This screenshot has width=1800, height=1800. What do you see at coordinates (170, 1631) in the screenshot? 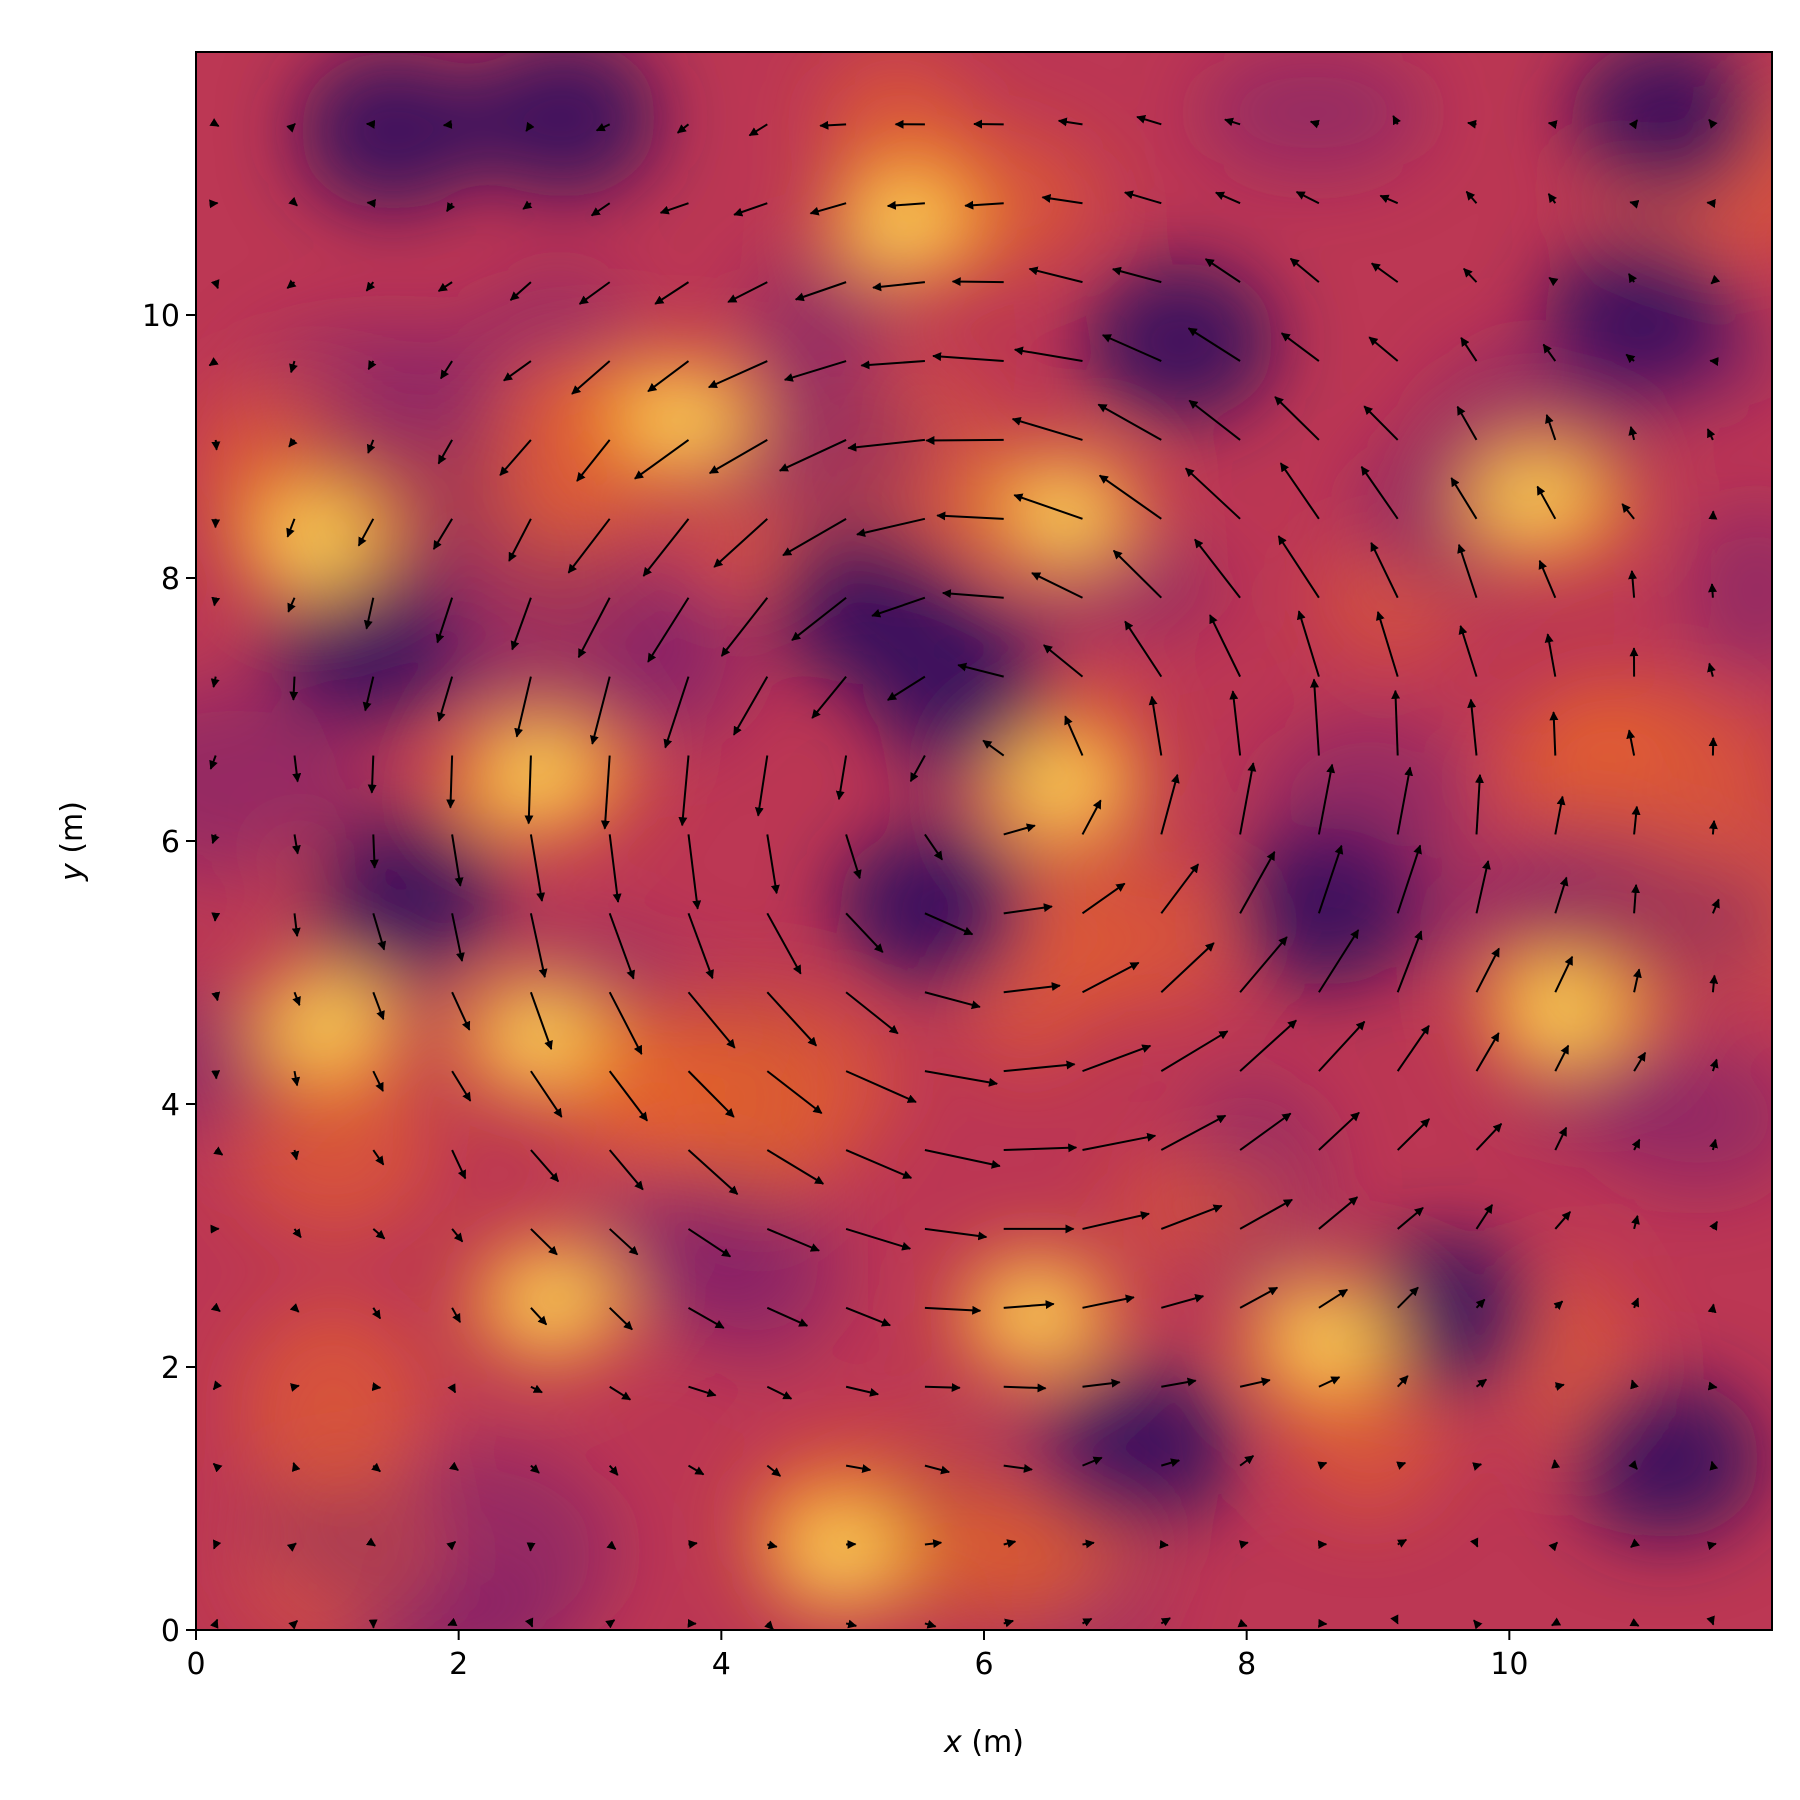
I see `y-tick-label: 0` at bounding box center [170, 1631].